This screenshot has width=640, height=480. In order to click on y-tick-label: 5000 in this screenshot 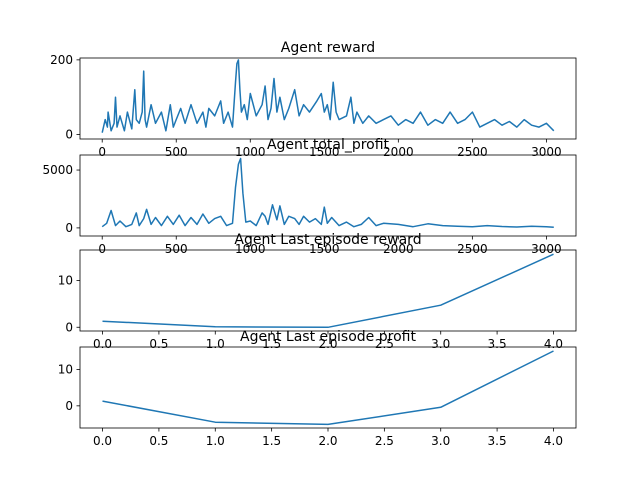, I will do `click(57, 170)`.